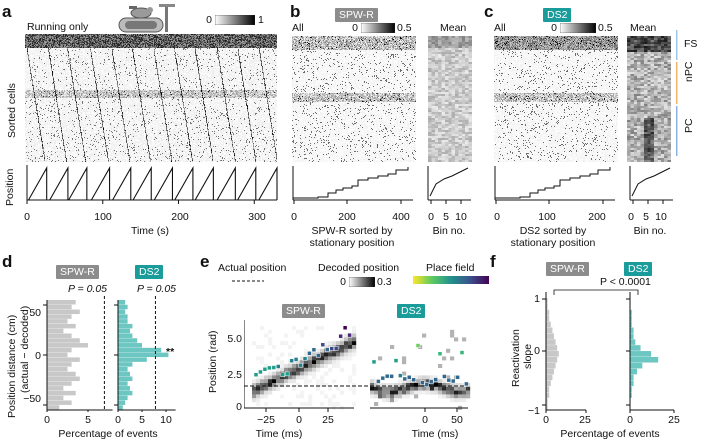  Describe the element at coordinates (534, 411) in the screenshot. I see `panel-f-ytick-neg1: −1` at that location.